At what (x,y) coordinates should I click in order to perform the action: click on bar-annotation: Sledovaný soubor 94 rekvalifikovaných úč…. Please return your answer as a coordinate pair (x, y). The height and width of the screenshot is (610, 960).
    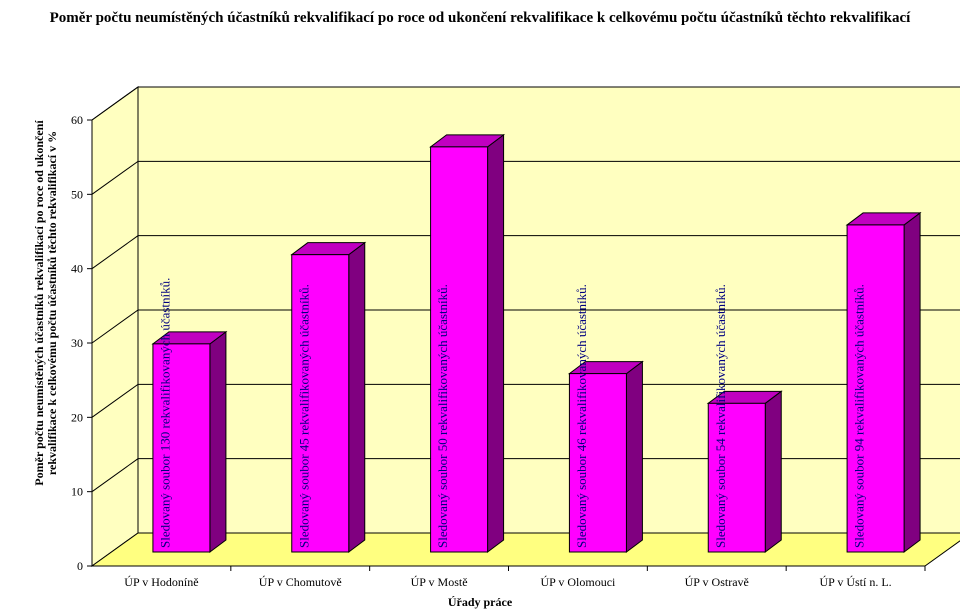
    Looking at the image, I should click on (859, 416).